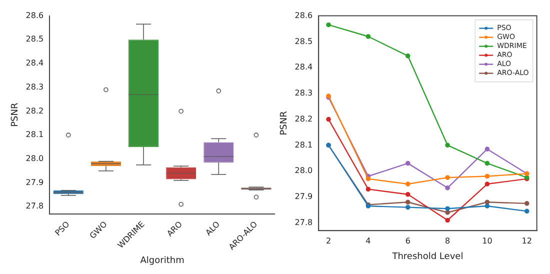 Image resolution: width=550 pixels, height=274 pixels. I want to click on x-axis-title: Algorithm, so click(162, 261).